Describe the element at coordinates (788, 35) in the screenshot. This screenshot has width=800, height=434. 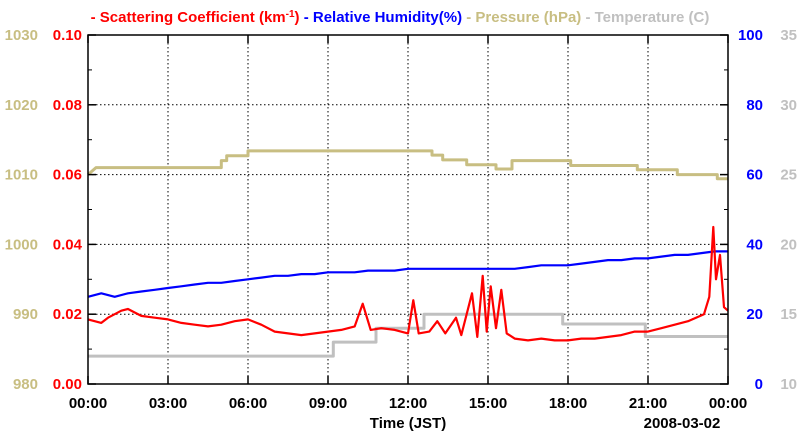
I see `temperature-tick-label: 35` at that location.